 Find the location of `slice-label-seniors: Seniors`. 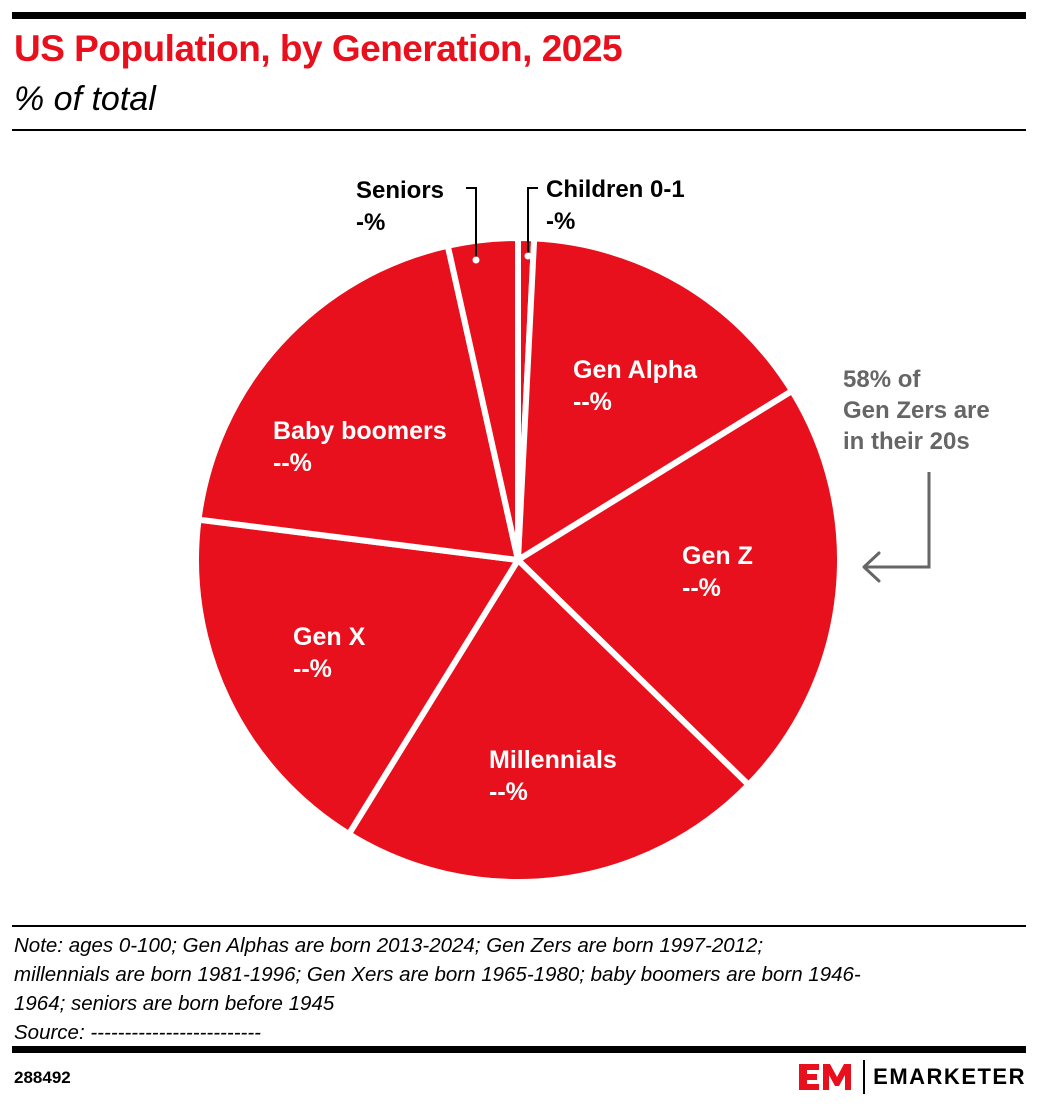

slice-label-seniors: Seniors is located at coordinates (400, 190).